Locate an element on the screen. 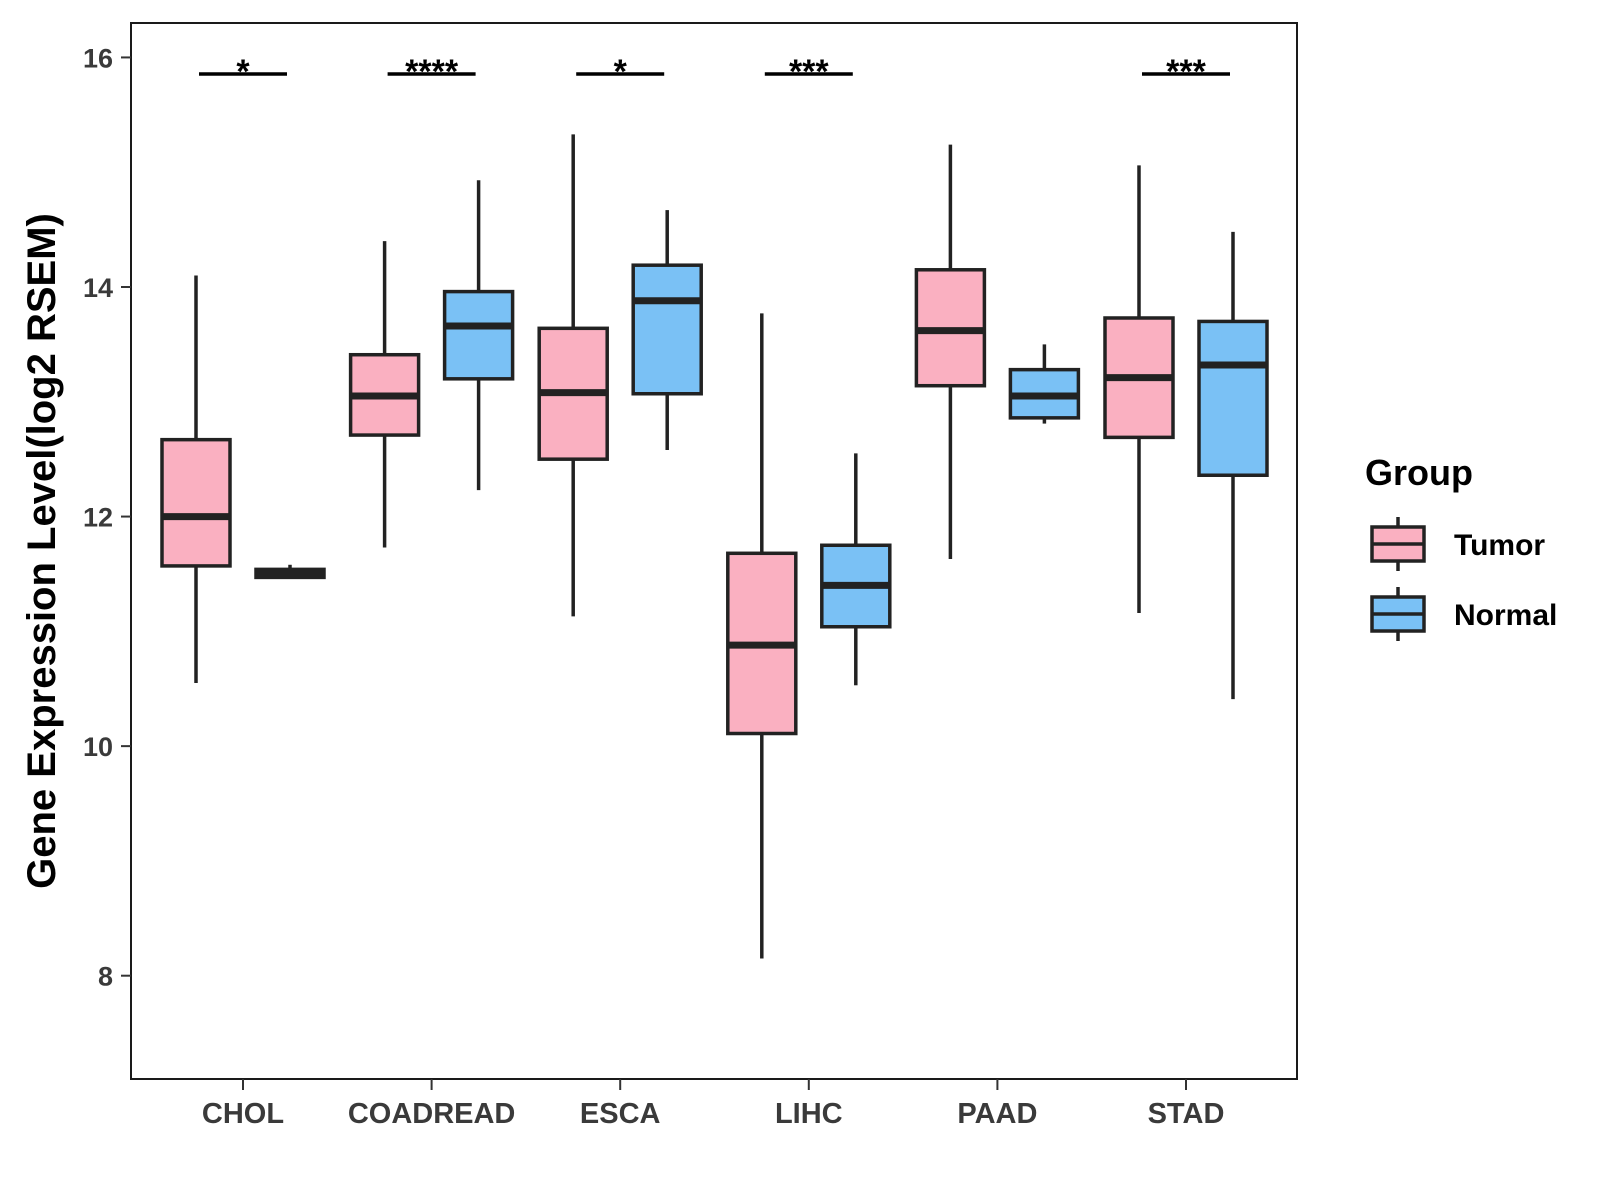 Image resolution: width=1600 pixels, height=1200 pixels. y-axis: 8 10 12 14 16 is located at coordinates (107, 517).